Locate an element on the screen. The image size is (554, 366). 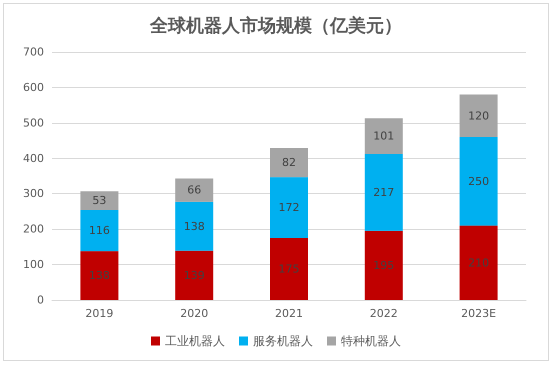
y-tick-label: 300 is located at coordinates (33, 193).